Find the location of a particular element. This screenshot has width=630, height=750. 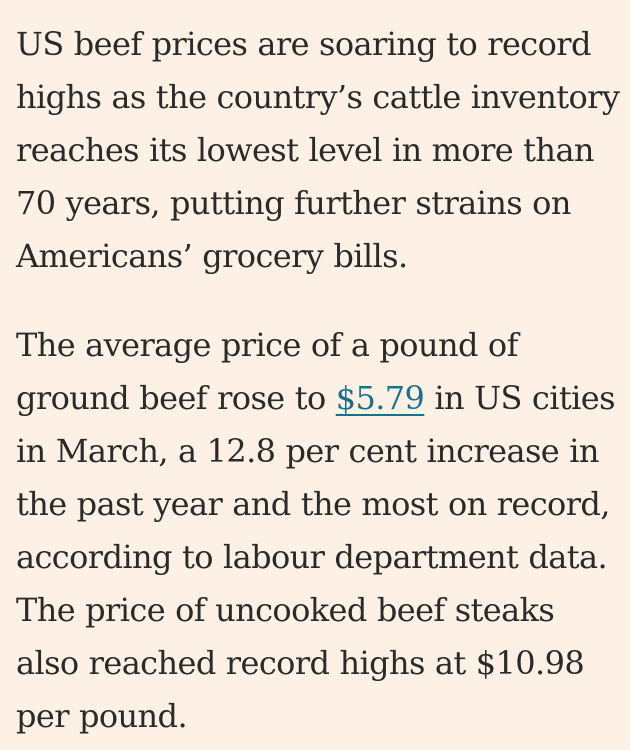

text-line: also reached record highs at $10.98 is located at coordinates (300, 663).